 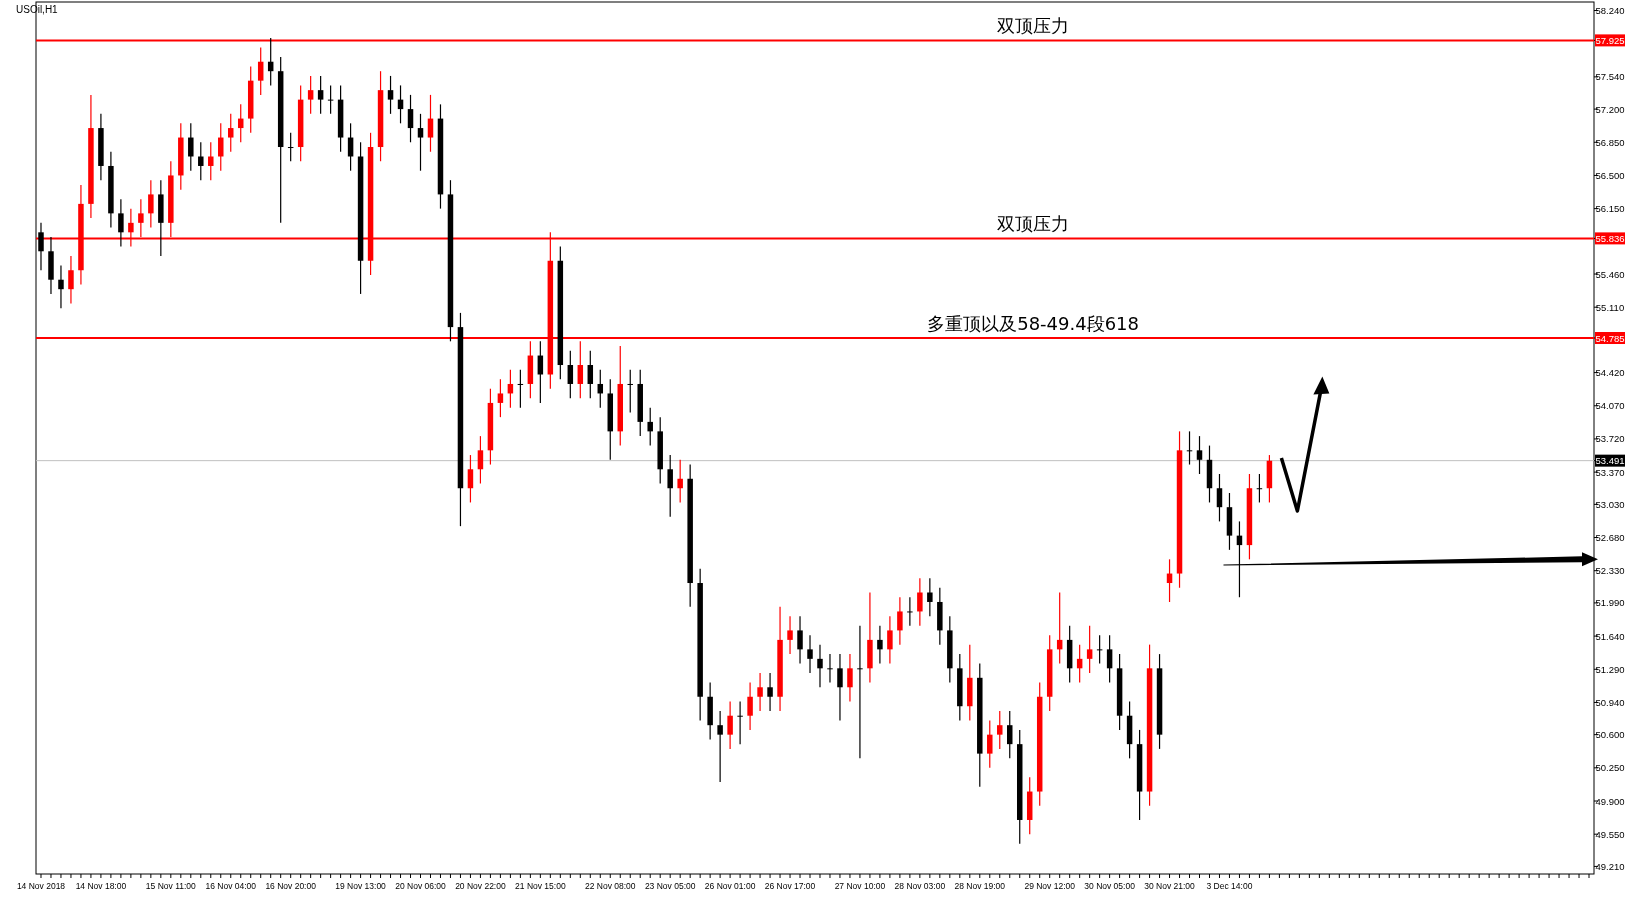 I want to click on y-tick-label: 53.370, so click(x=1610, y=472).